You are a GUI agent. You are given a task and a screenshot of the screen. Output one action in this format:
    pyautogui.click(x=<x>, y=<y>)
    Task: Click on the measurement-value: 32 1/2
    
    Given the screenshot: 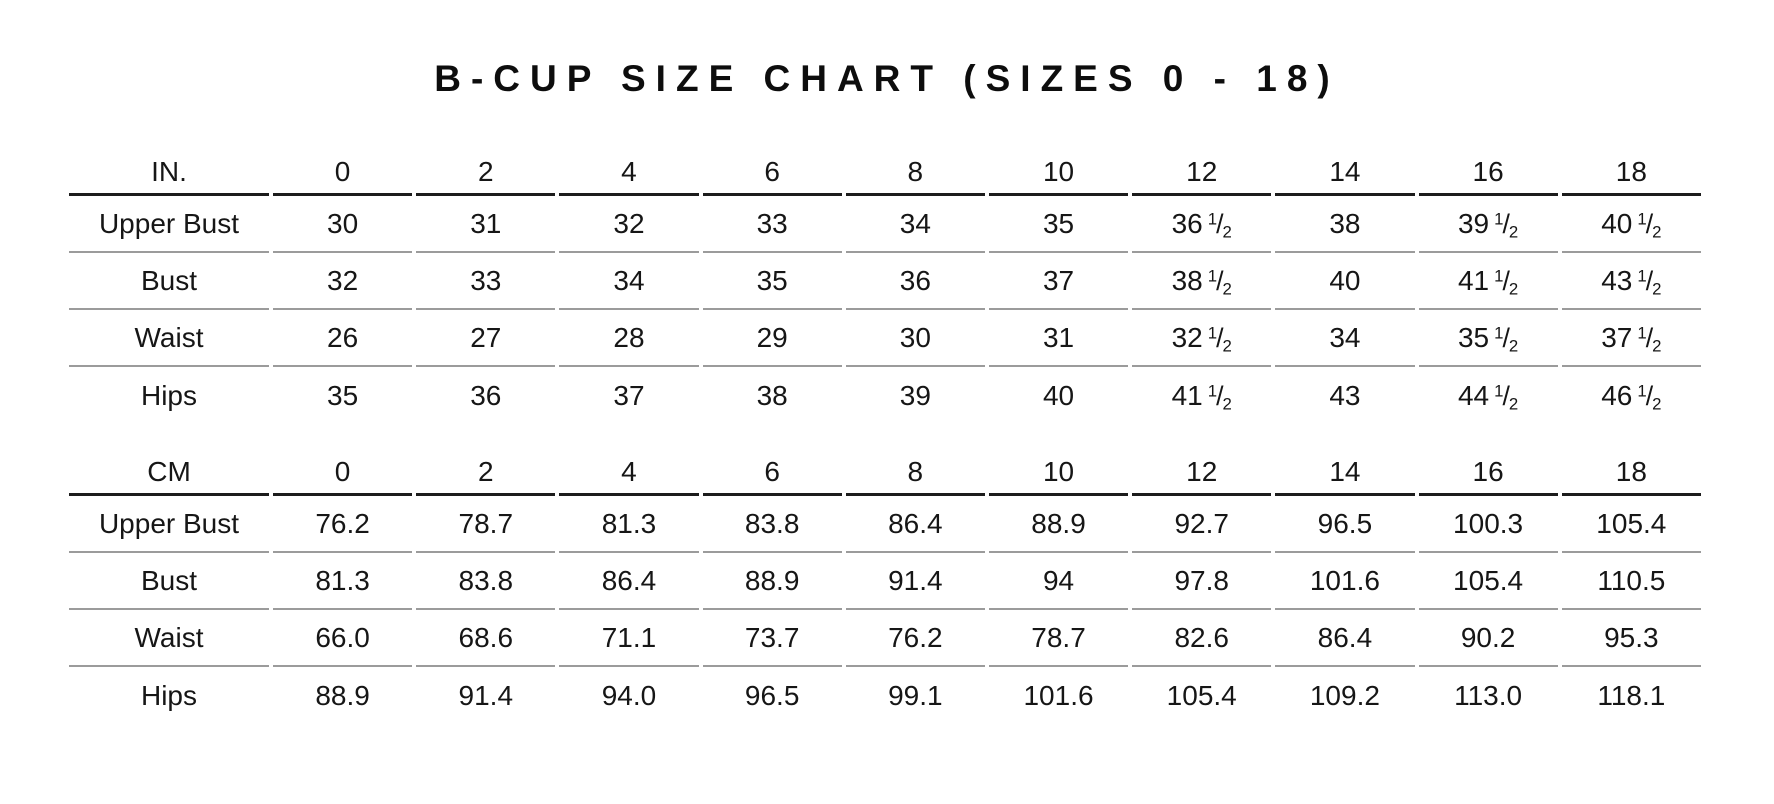 What is the action you would take?
    pyautogui.click(x=1202, y=338)
    